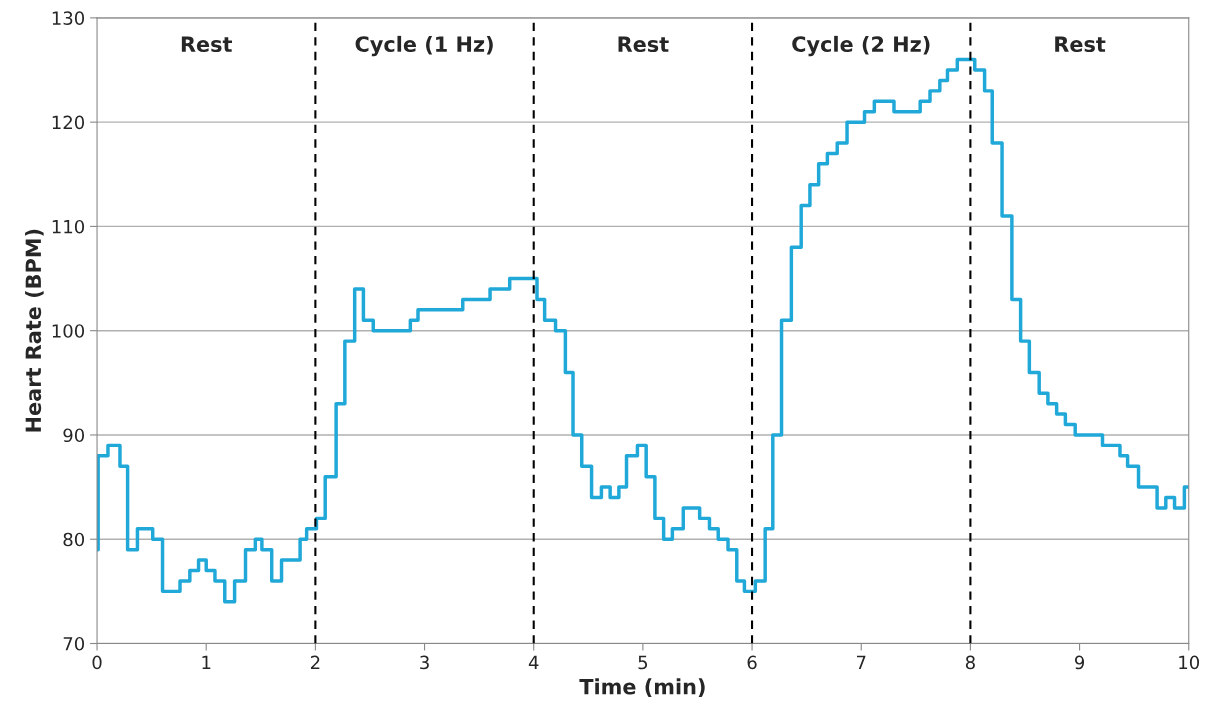 The height and width of the screenshot is (715, 1213). I want to click on x-tick-label: 6, so click(752, 662).